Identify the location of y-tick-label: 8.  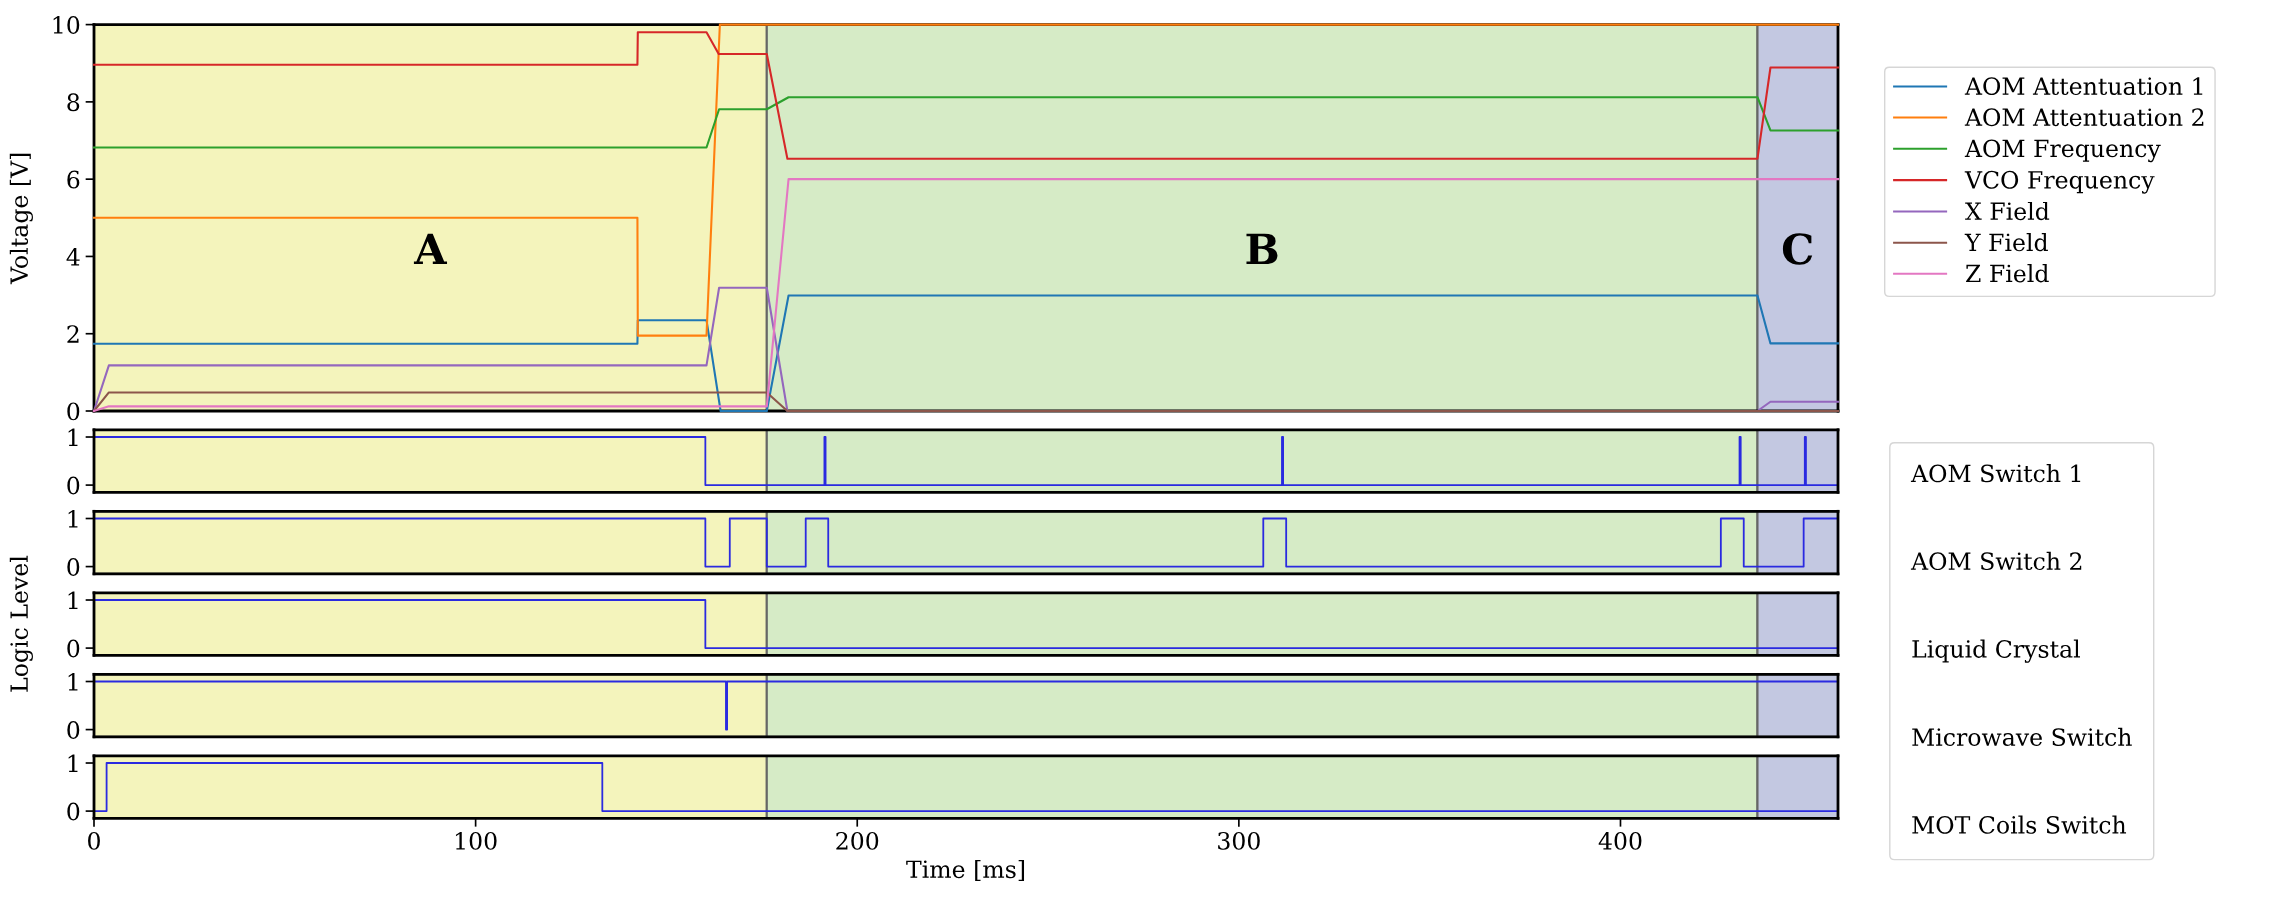
(73, 102).